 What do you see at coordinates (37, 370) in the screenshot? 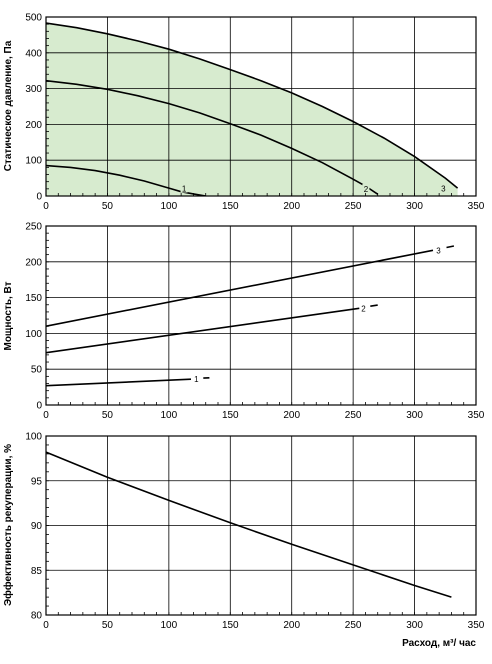
I see `y-tick-label: 50` at bounding box center [37, 370].